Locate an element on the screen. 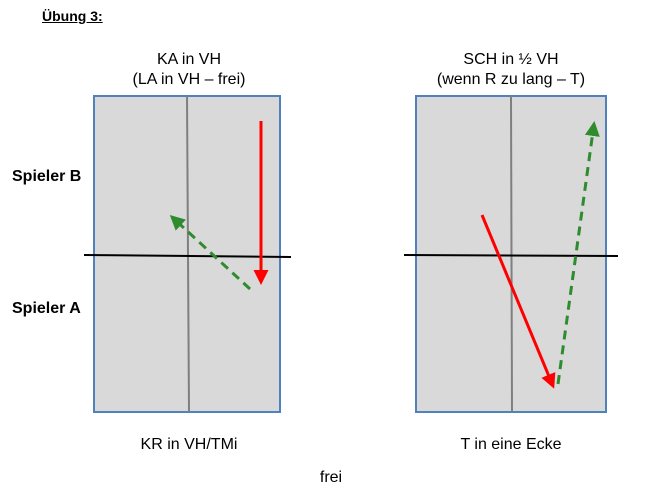 This screenshot has height=500, width=662. left-table-center-line is located at coordinates (188, 254).